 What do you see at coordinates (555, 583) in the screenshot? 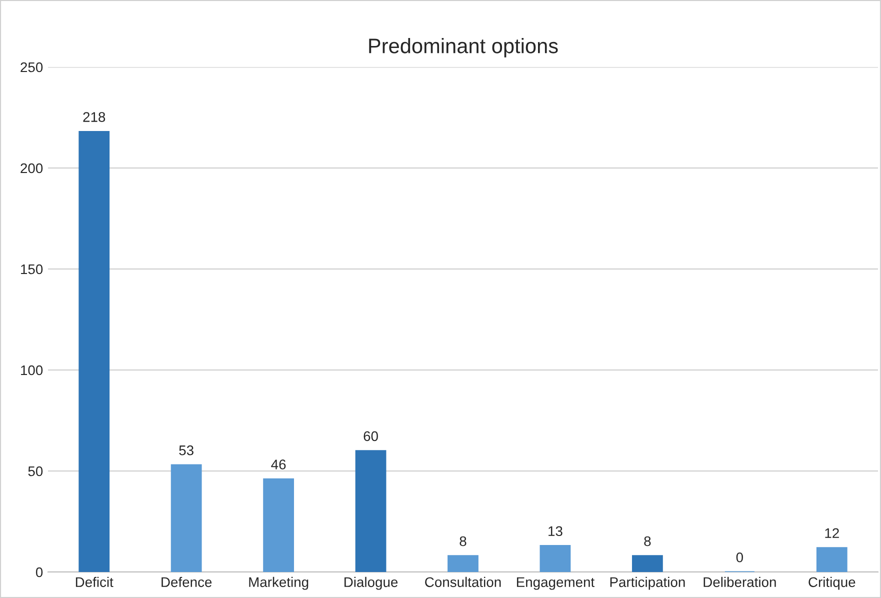
I see `x-tick-label: Engagement` at bounding box center [555, 583].